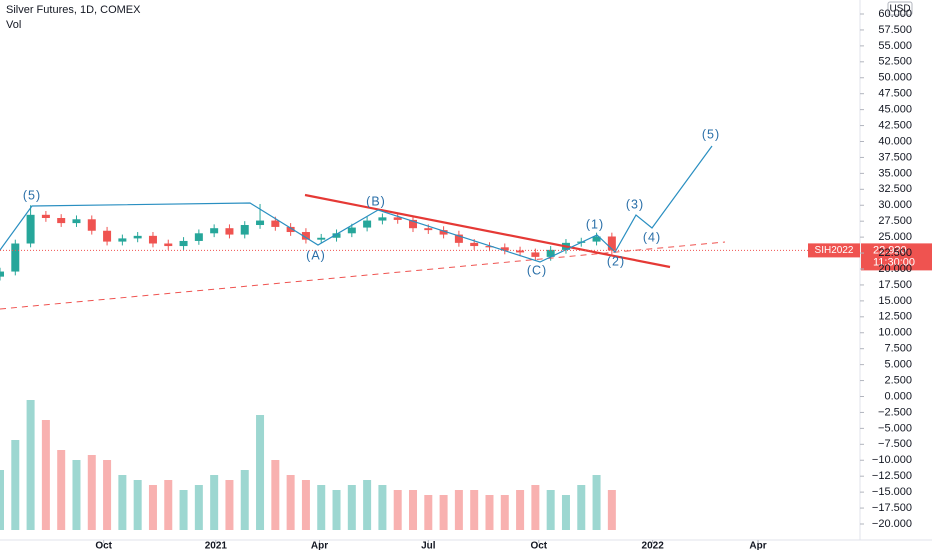  Describe the element at coordinates (635, 204) in the screenshot. I see `wave-label: (3)` at that location.